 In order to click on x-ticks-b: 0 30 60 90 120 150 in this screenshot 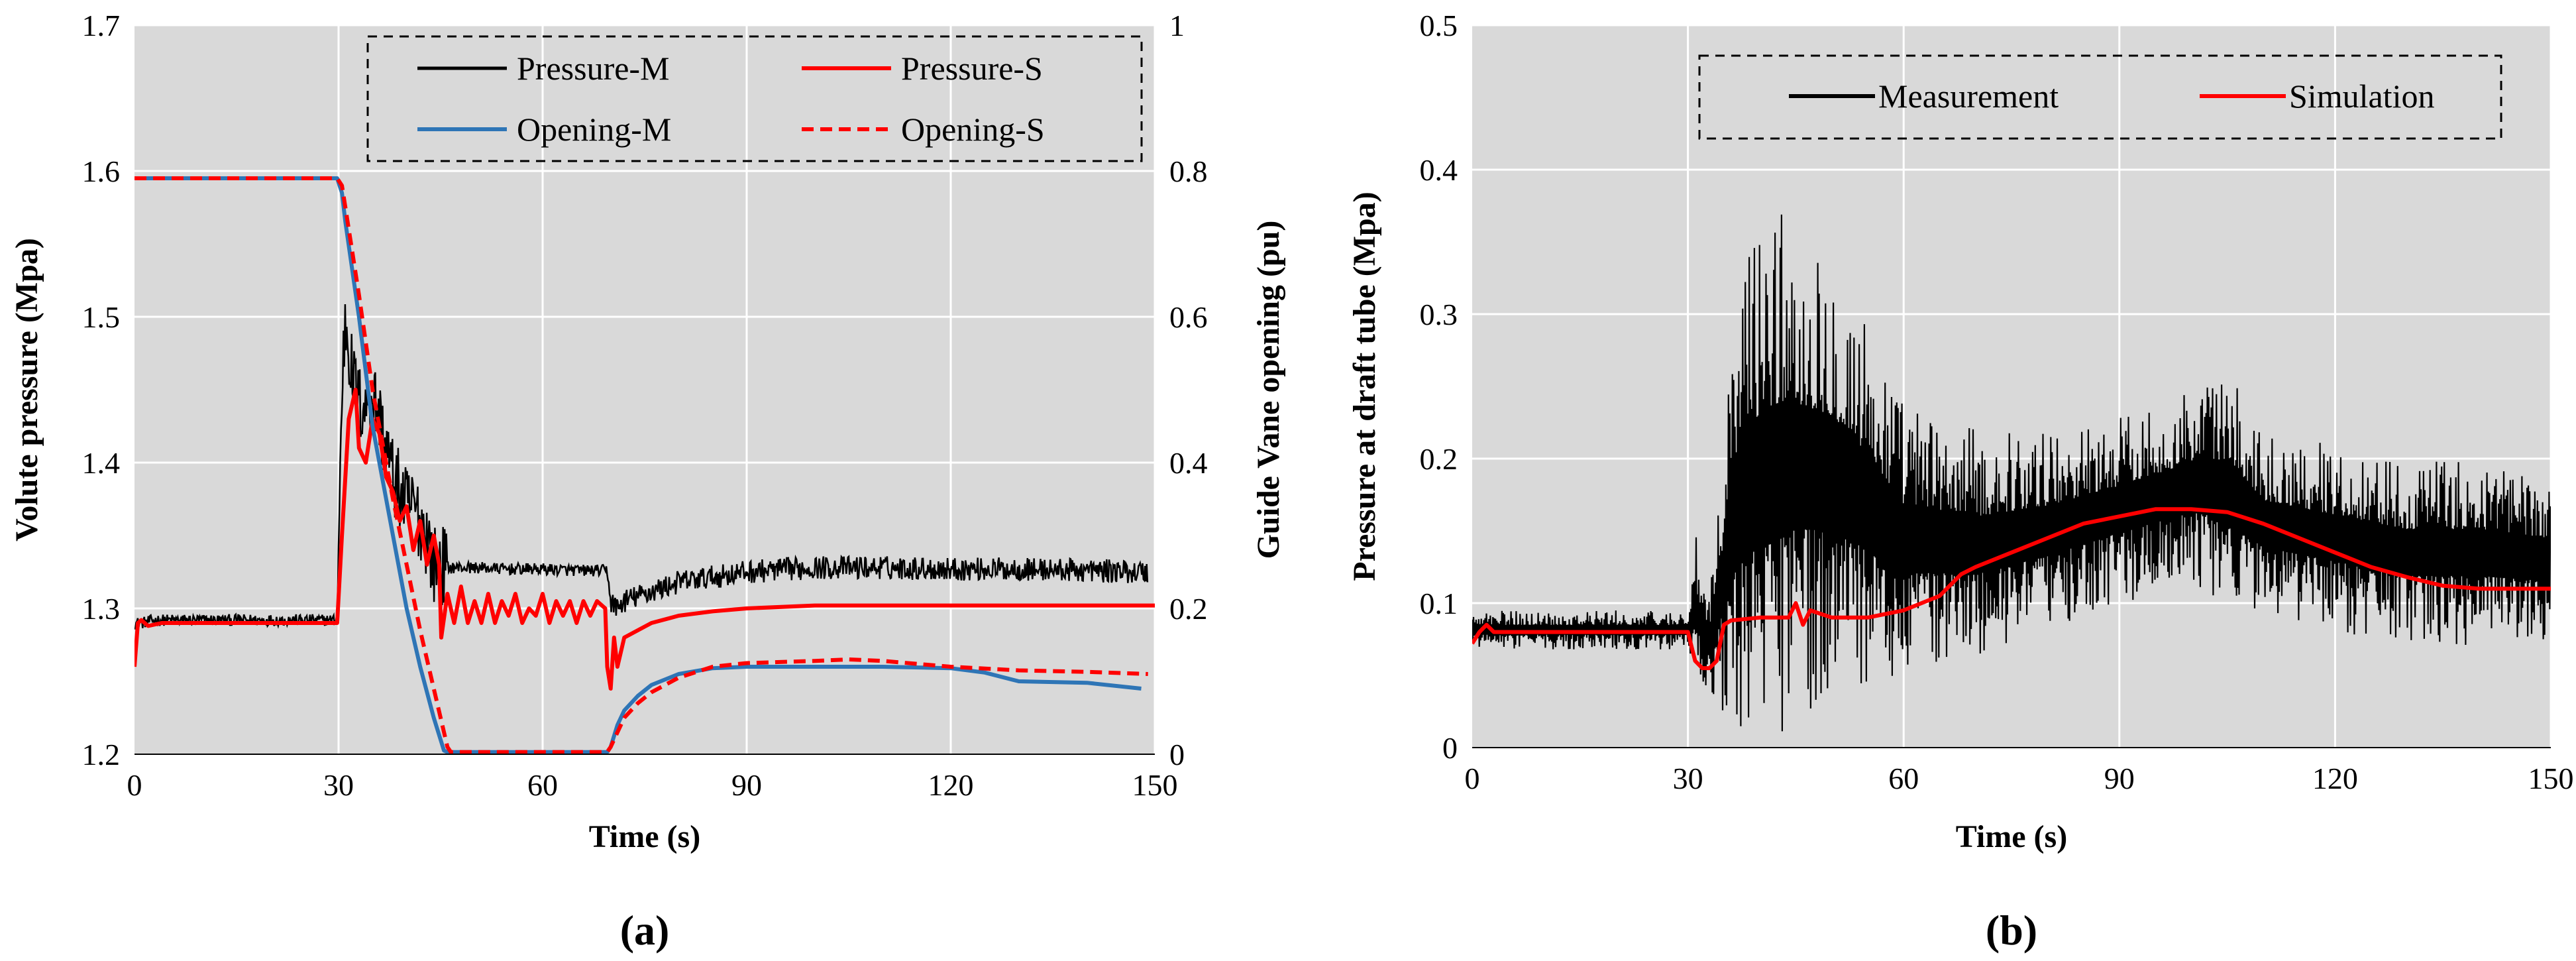, I will do `click(2019, 778)`.